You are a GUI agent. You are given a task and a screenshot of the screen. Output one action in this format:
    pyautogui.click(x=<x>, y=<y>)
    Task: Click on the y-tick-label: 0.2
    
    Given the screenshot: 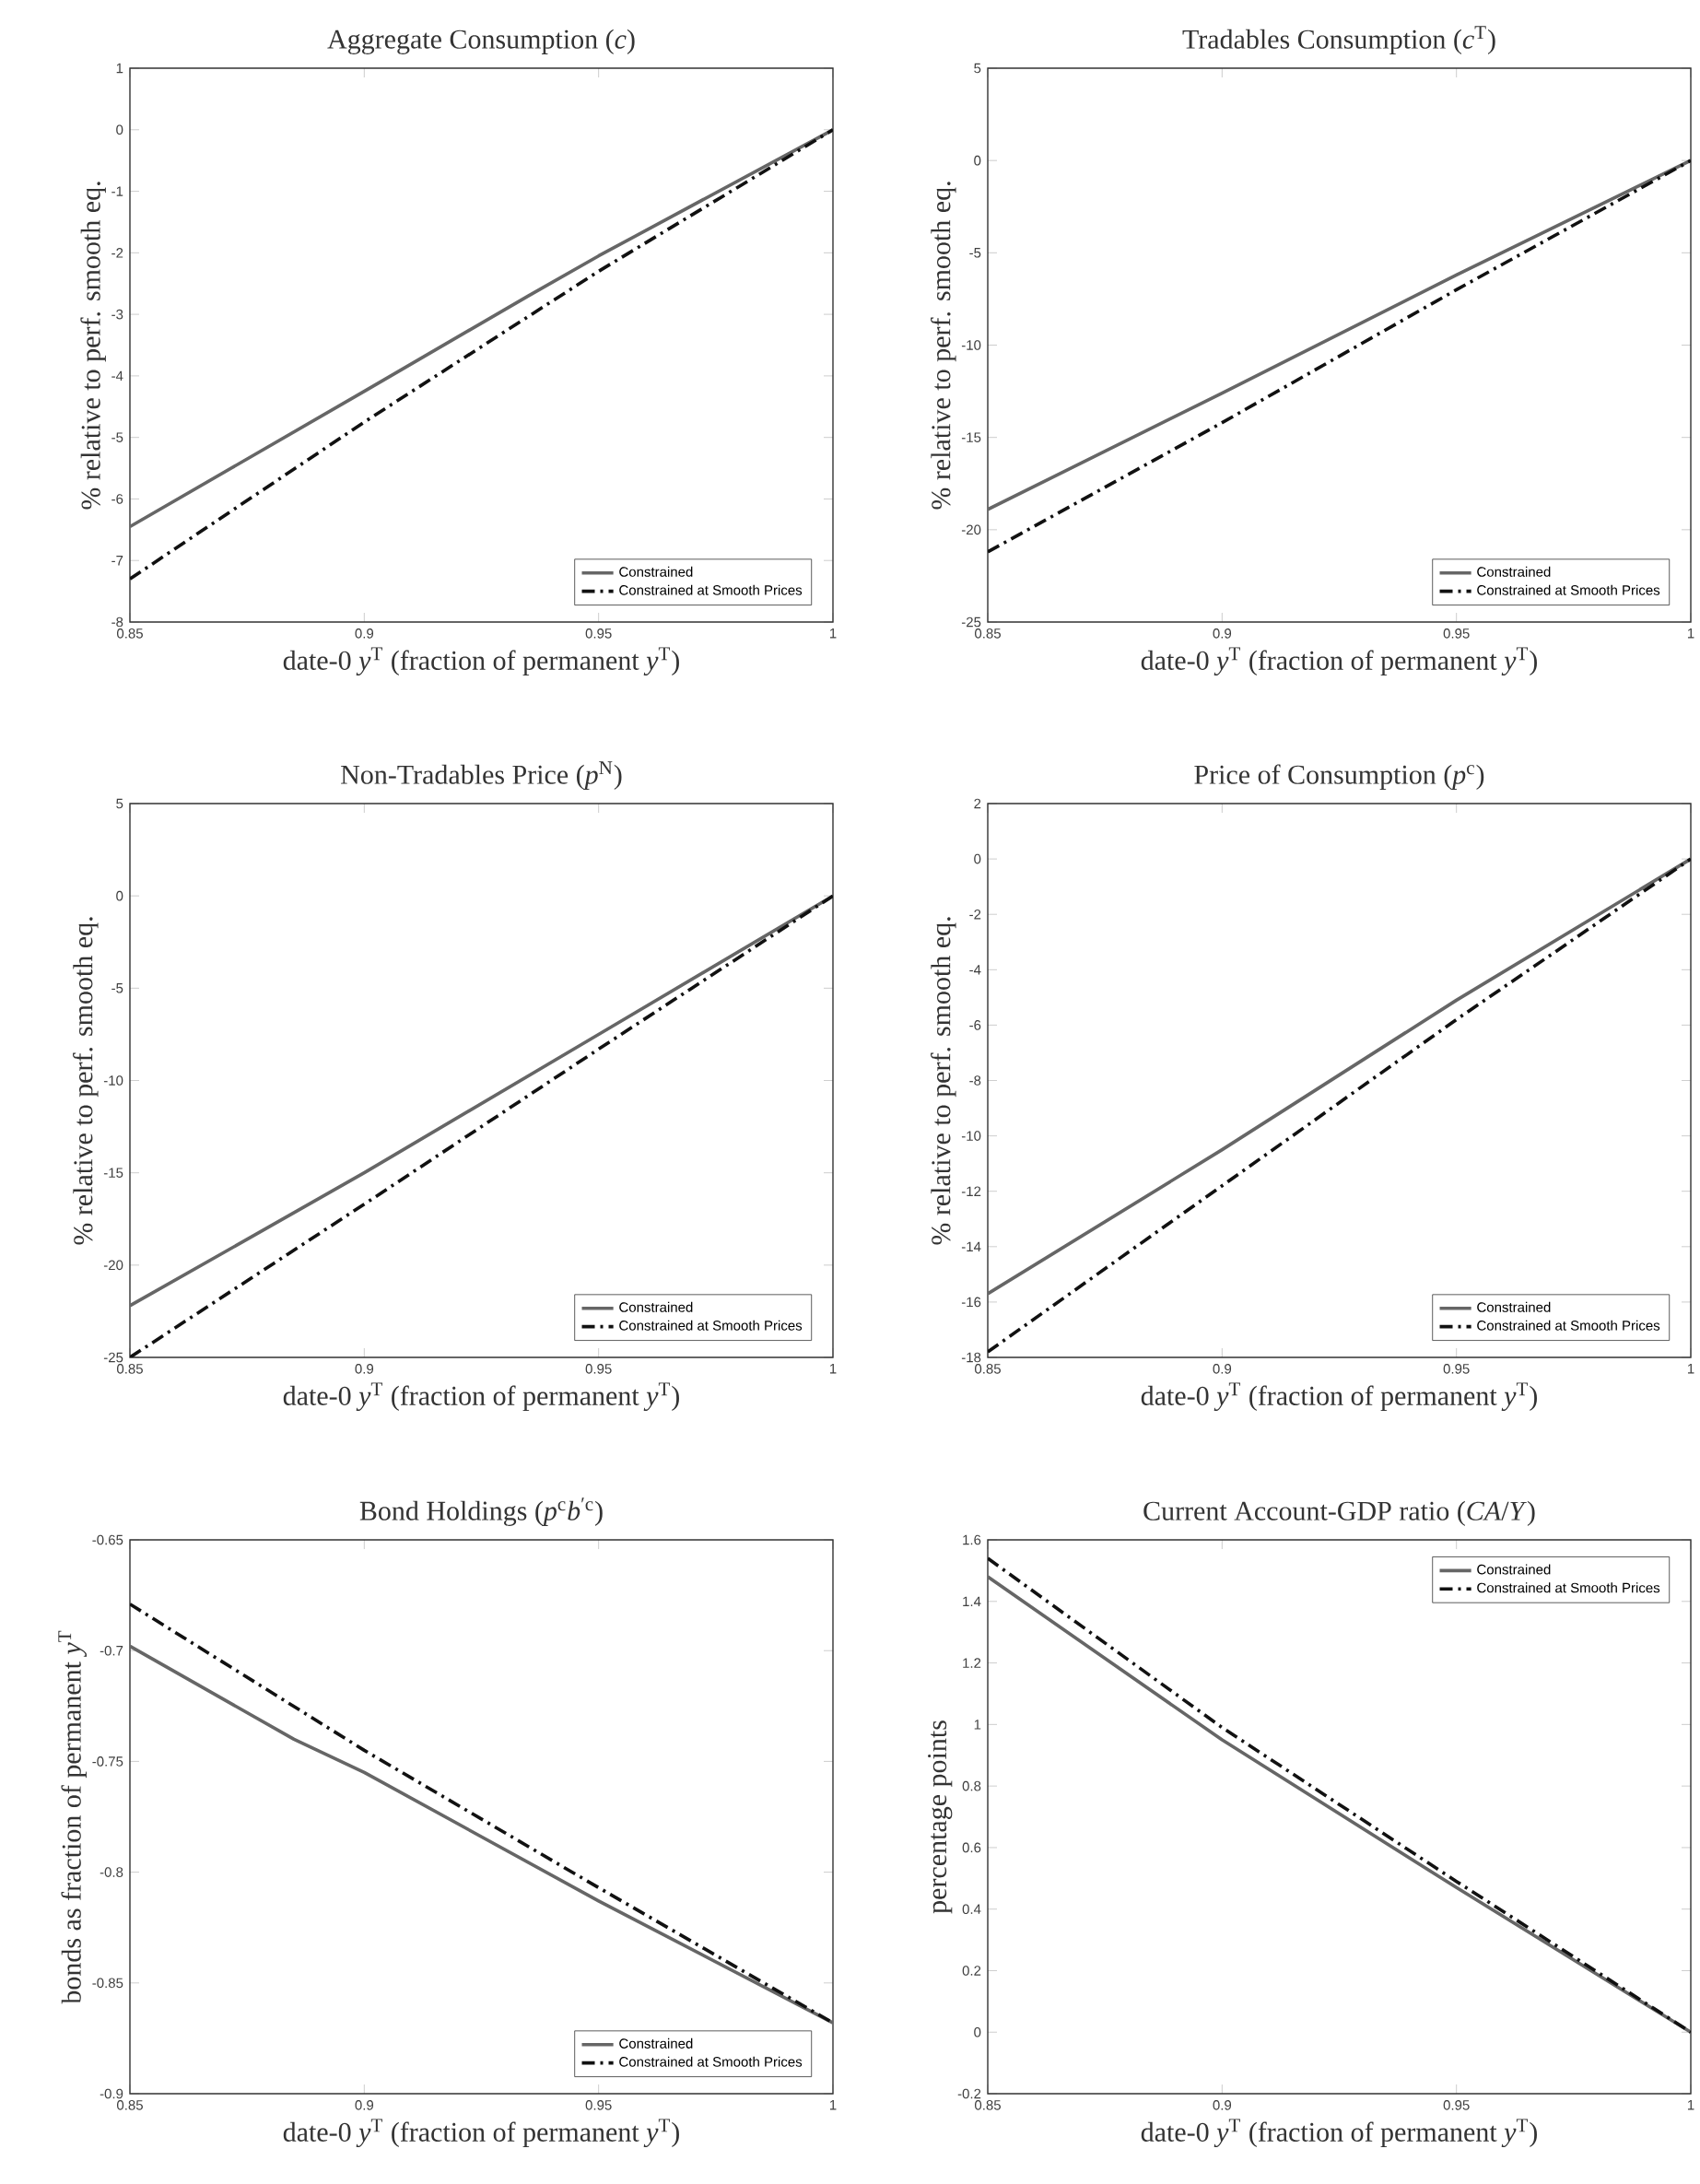 What is the action you would take?
    pyautogui.click(x=971, y=1971)
    